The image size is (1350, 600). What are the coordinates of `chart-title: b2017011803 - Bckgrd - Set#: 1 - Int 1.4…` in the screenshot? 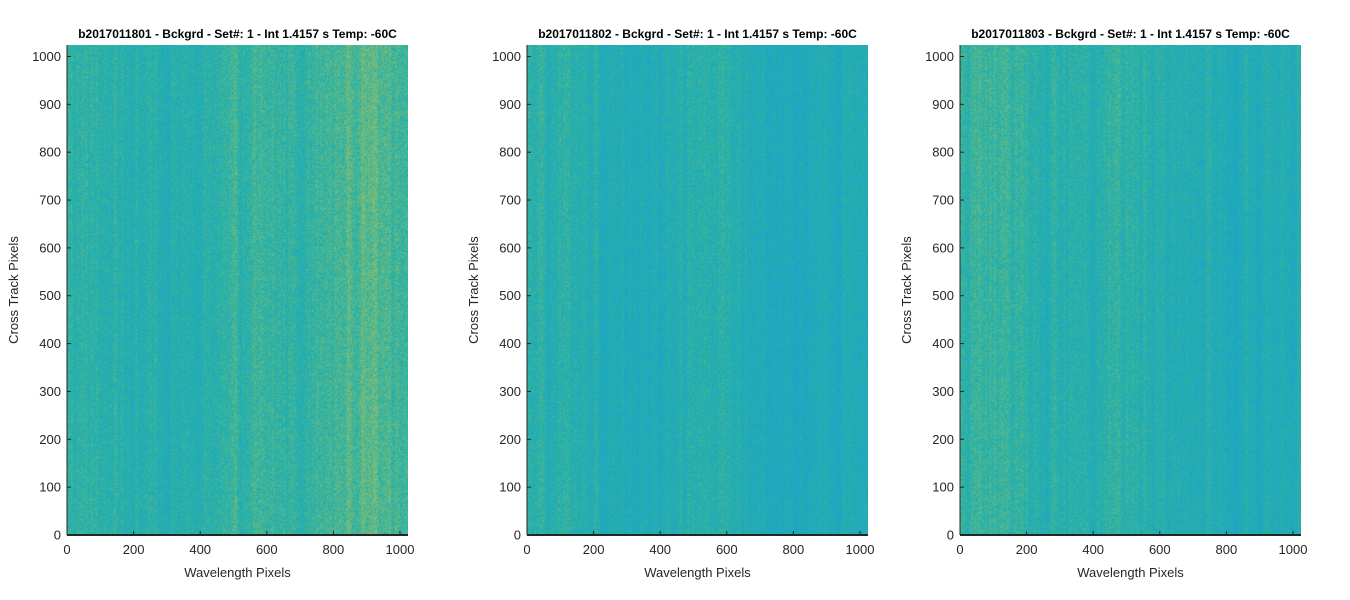 It's located at (1130, 34).